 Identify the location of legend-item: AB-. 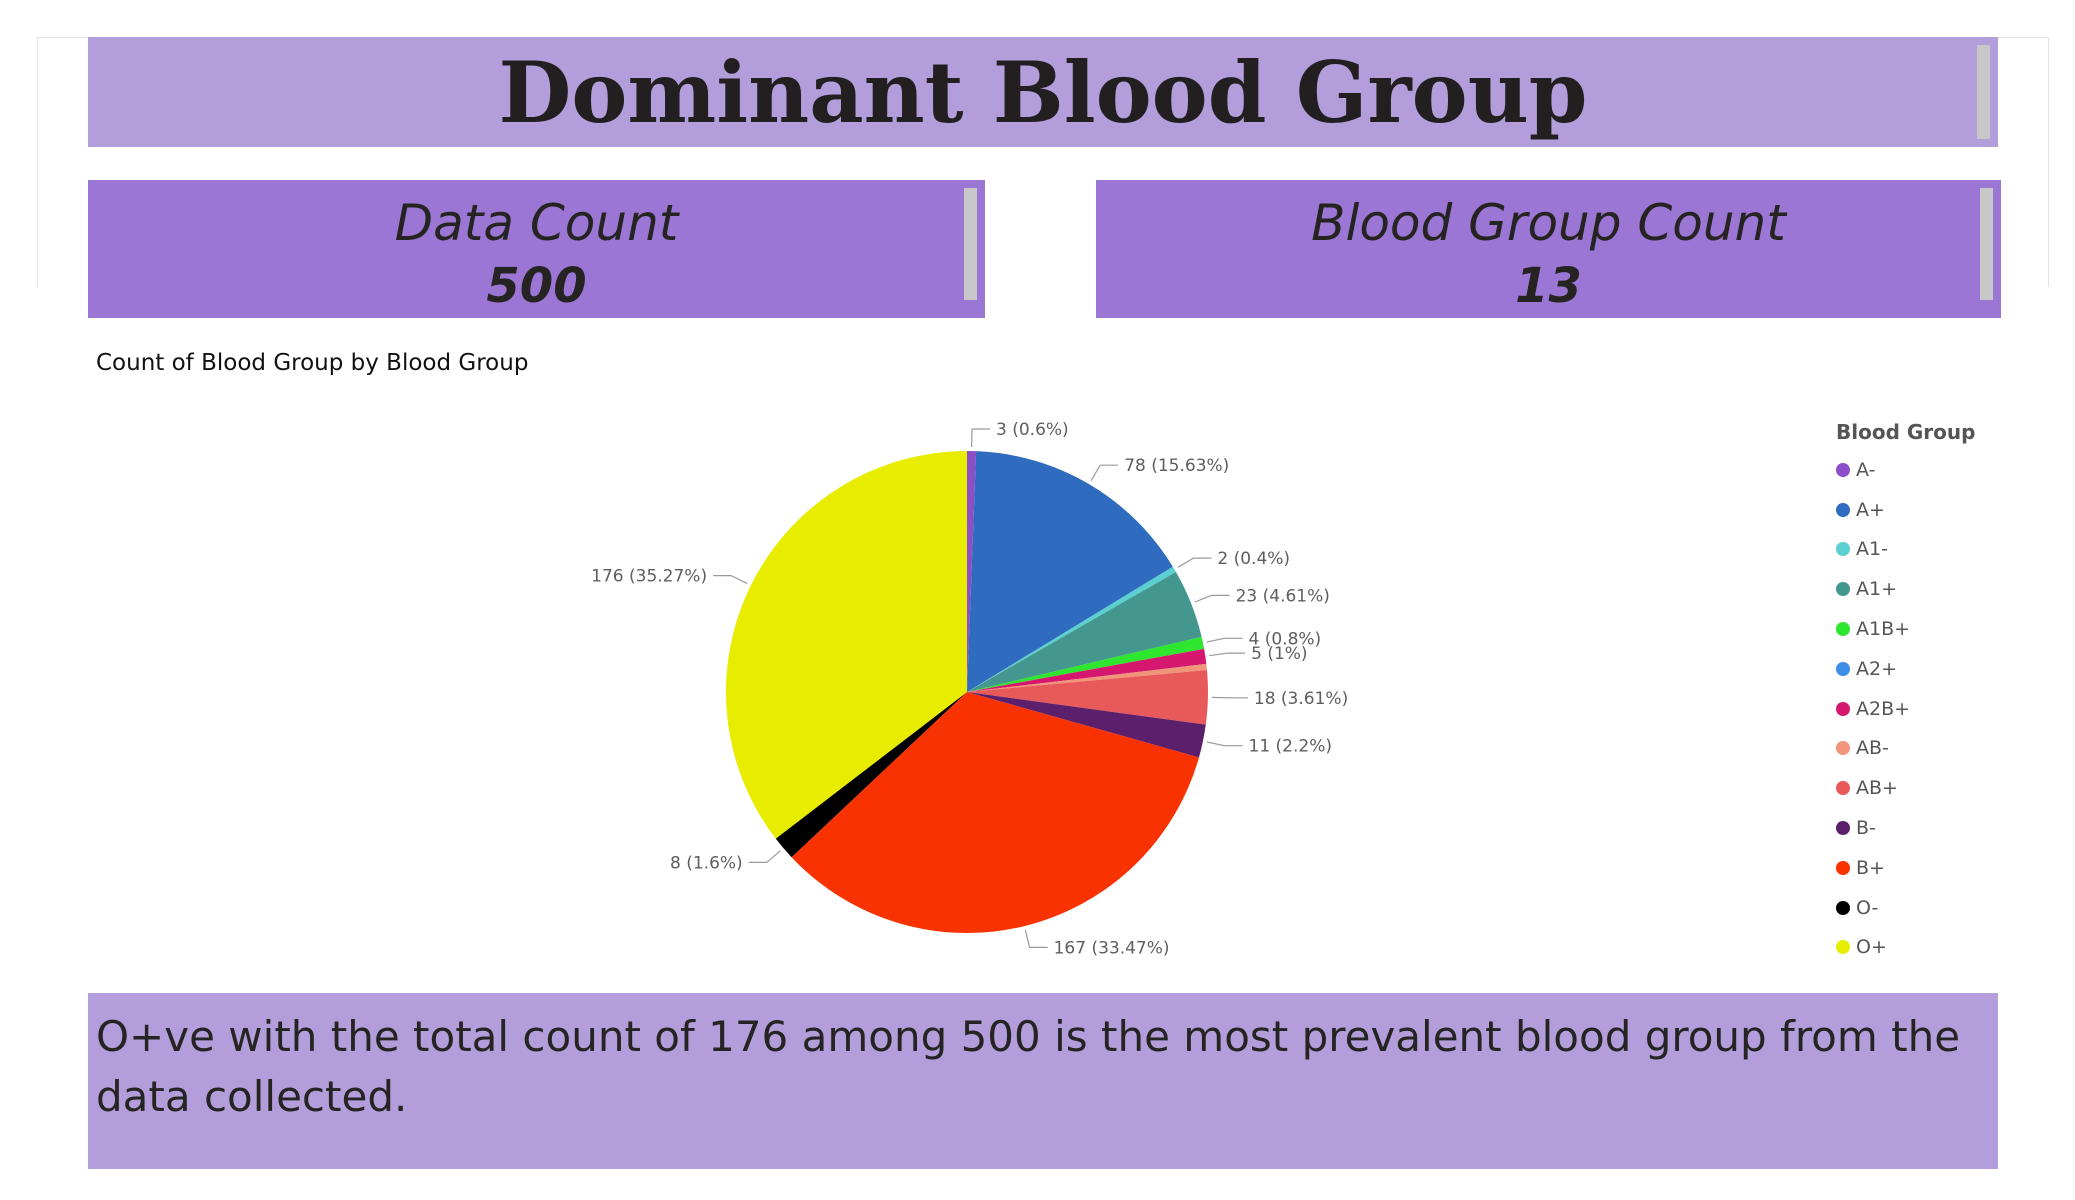
(1905, 749).